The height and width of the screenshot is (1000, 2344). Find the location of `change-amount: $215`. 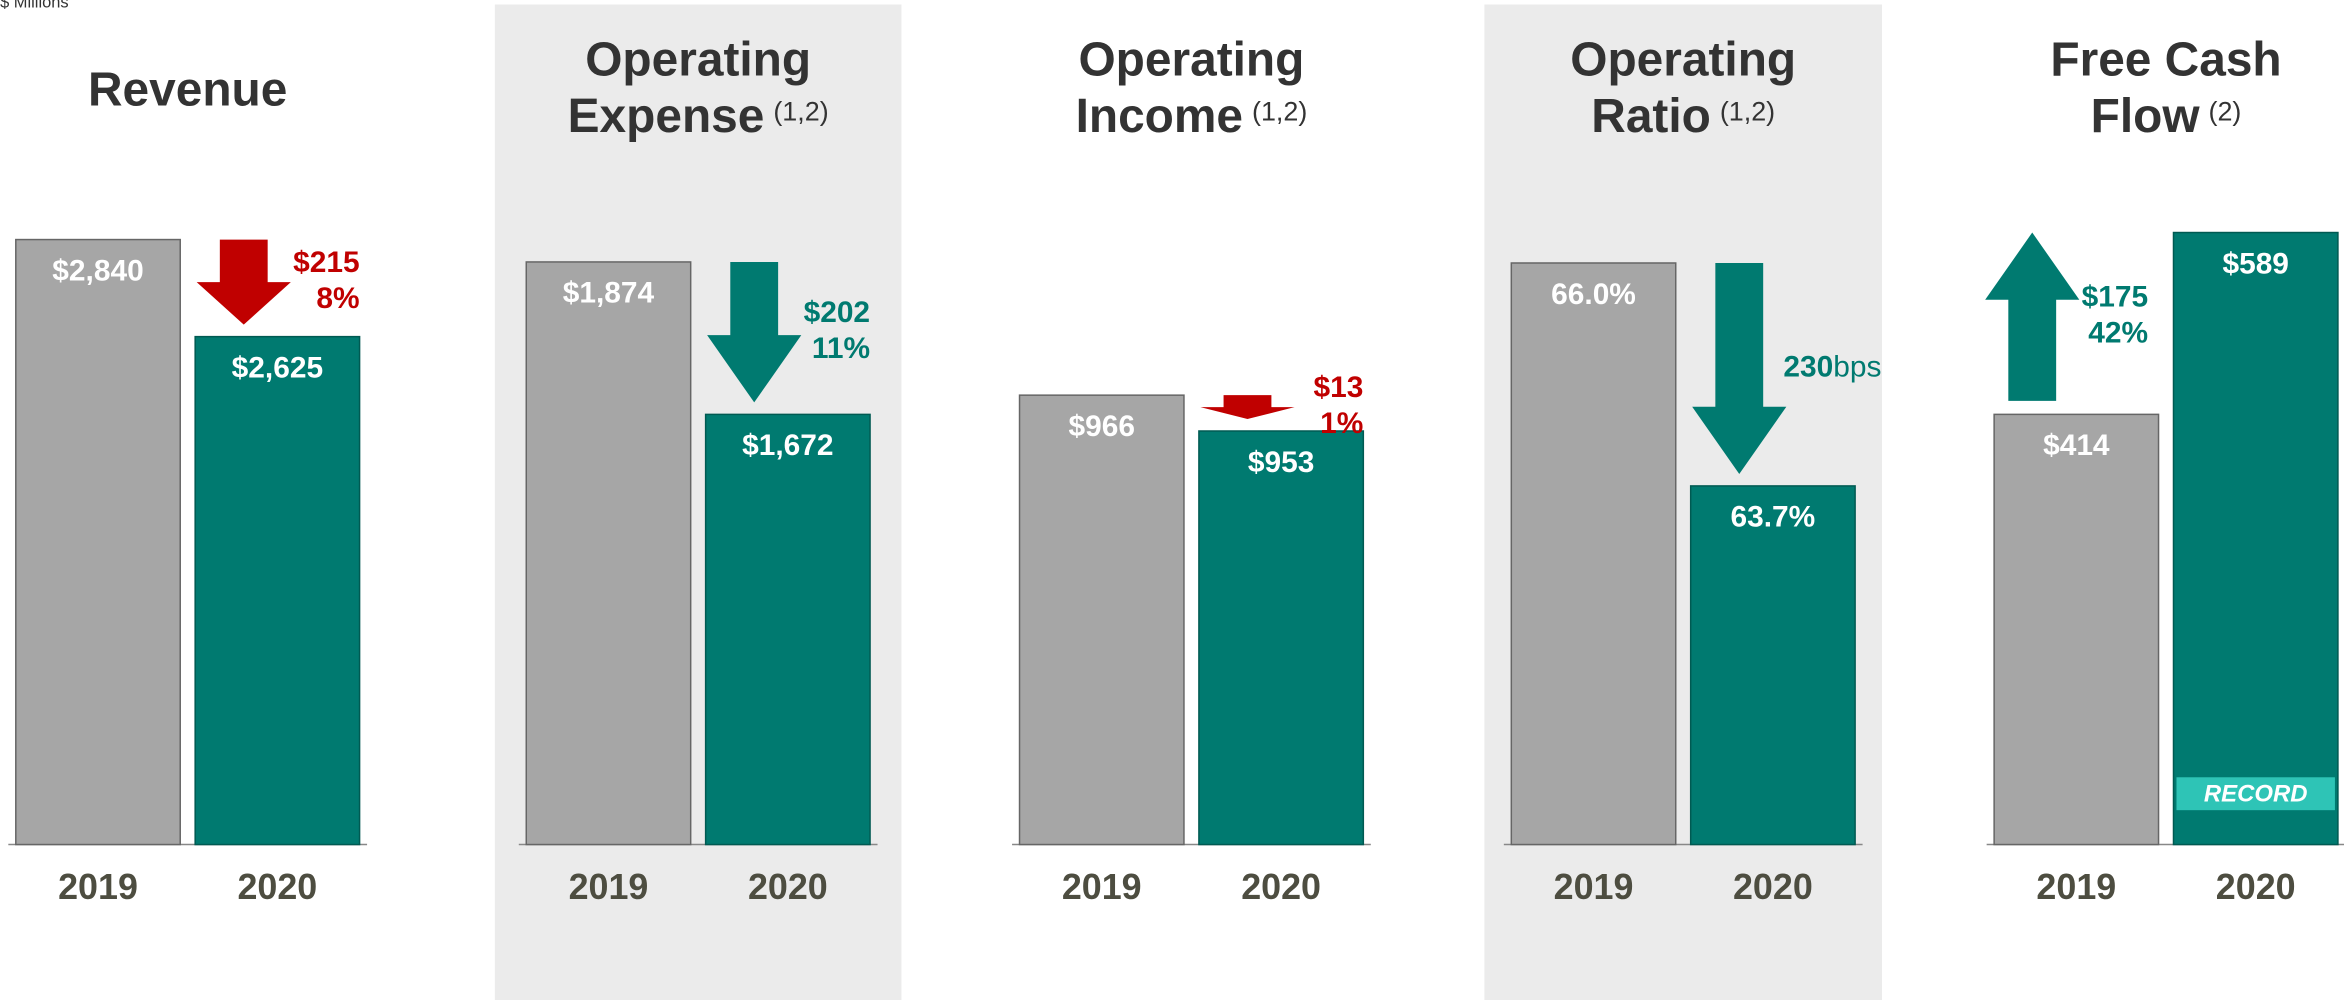

change-amount: $215 is located at coordinates (326, 262).